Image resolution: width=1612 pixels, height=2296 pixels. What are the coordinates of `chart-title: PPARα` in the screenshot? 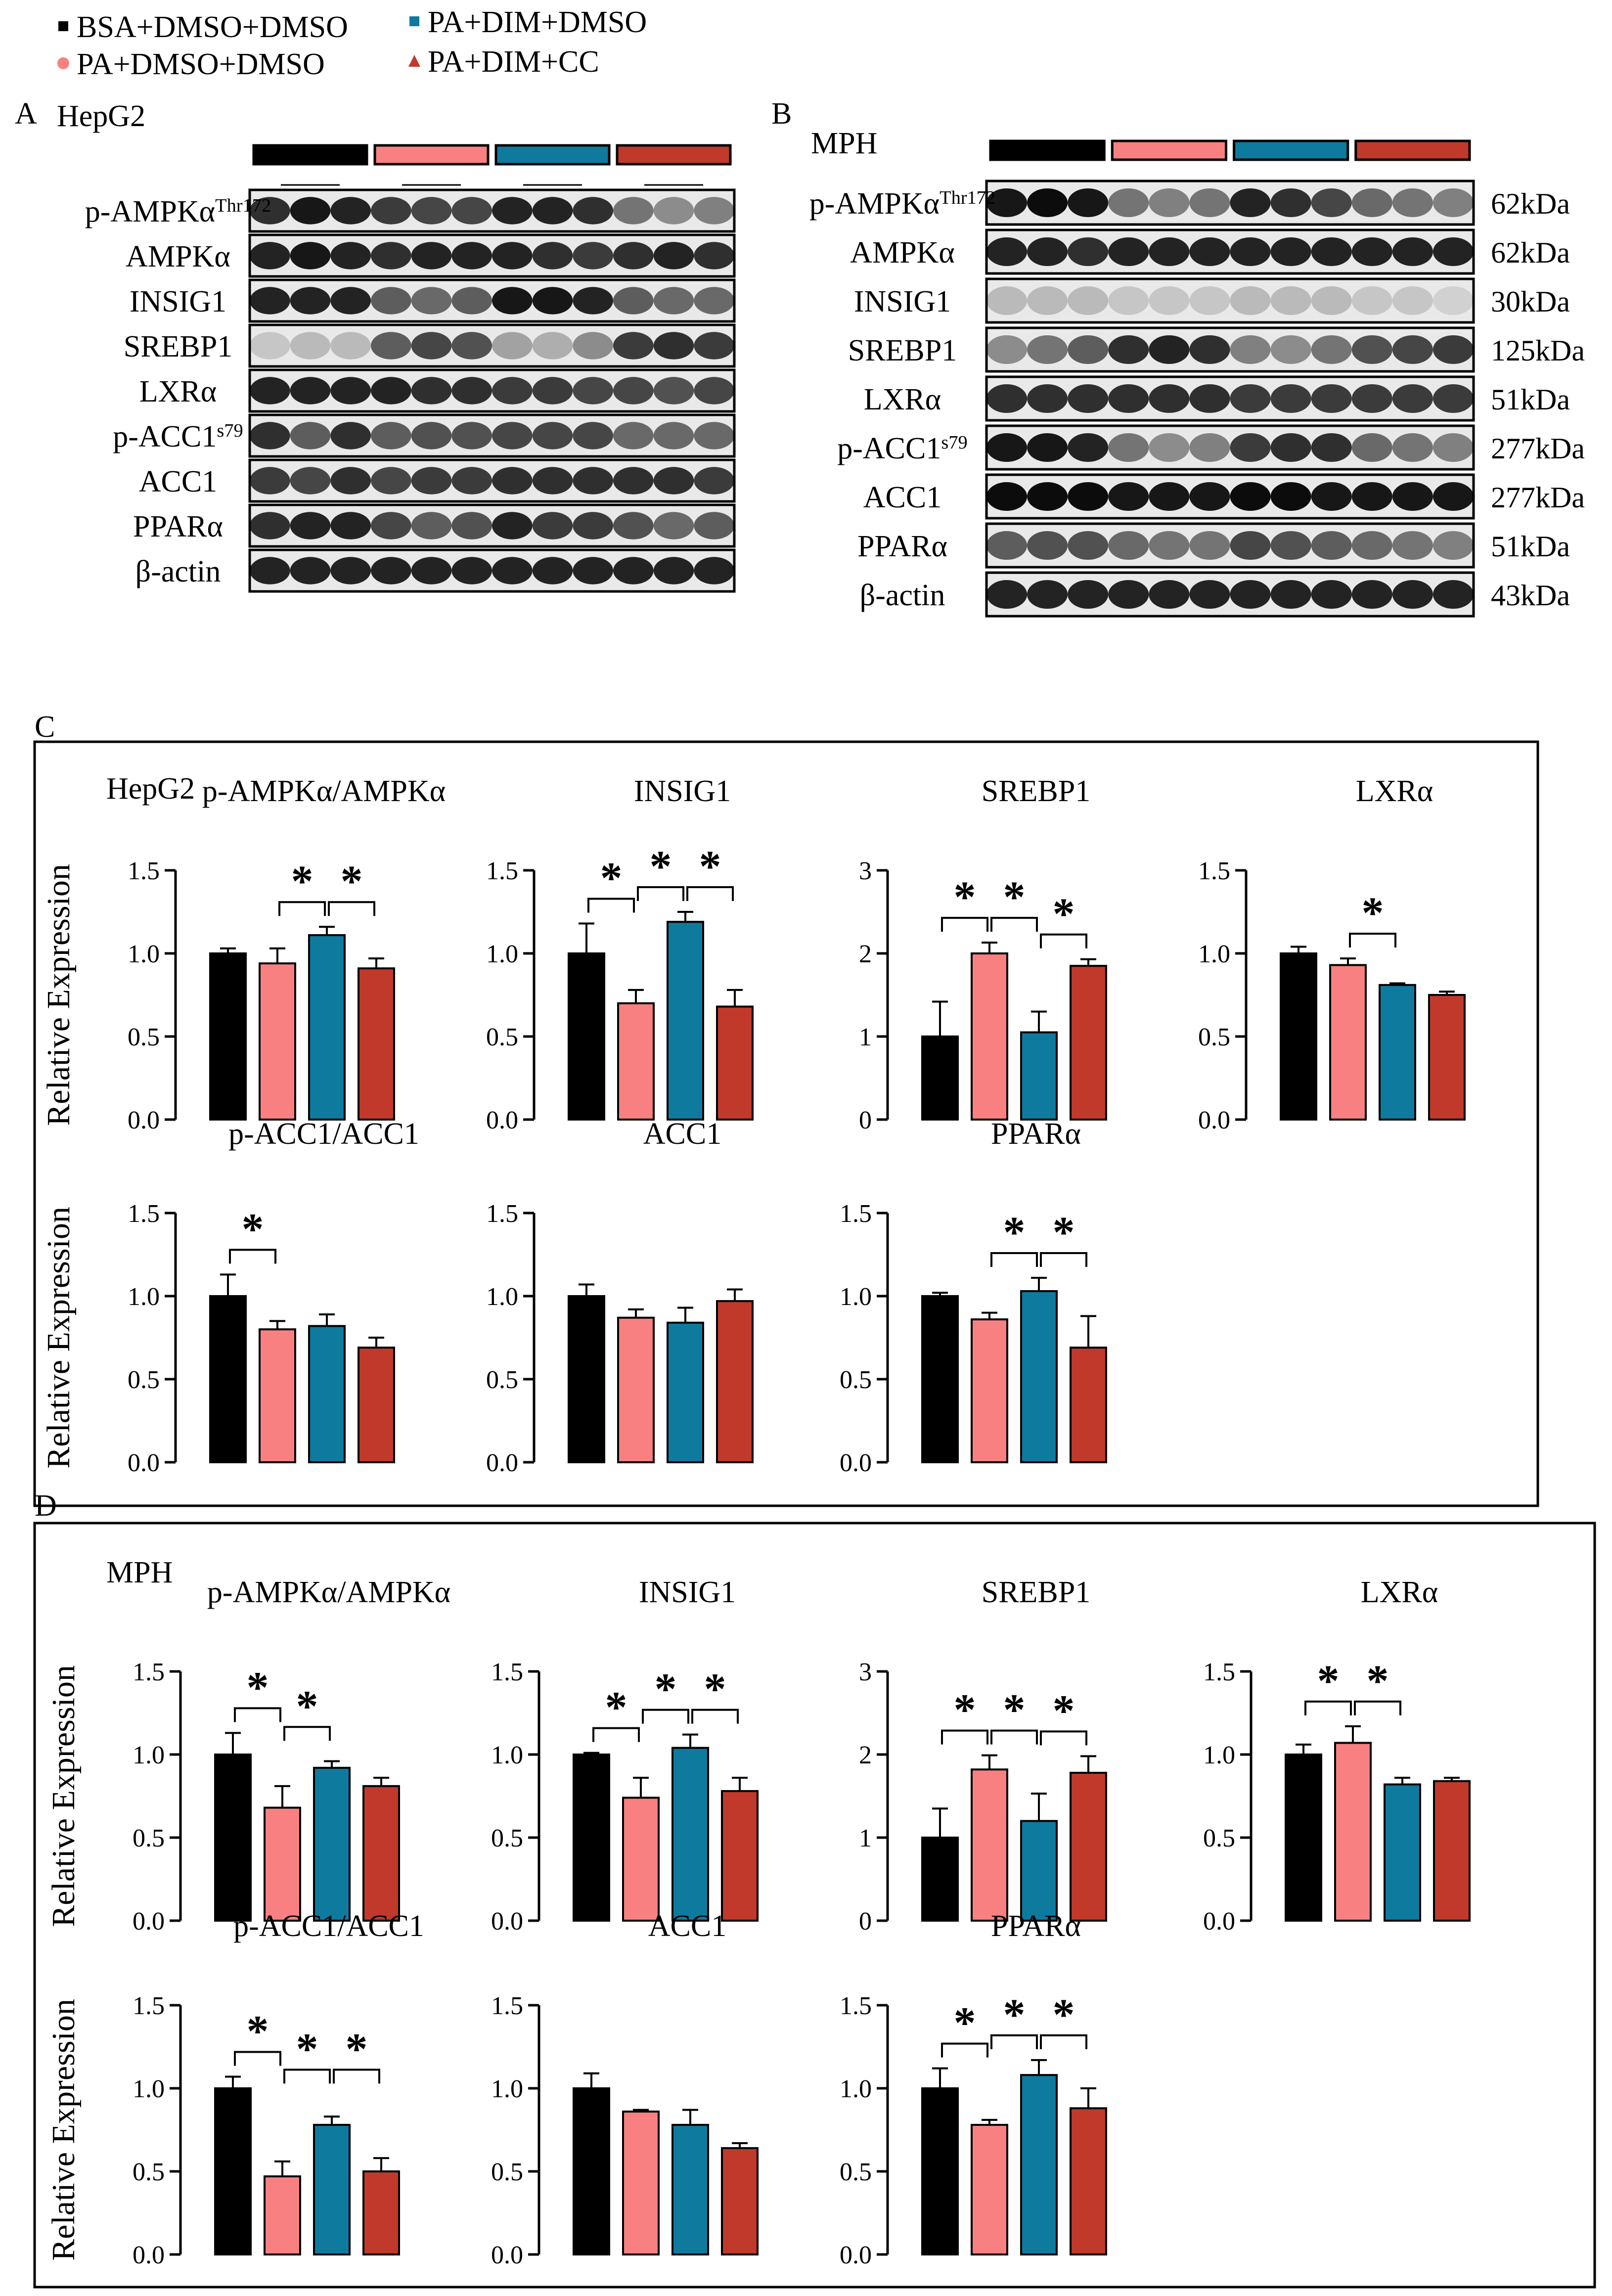 It's located at (1036, 1134).